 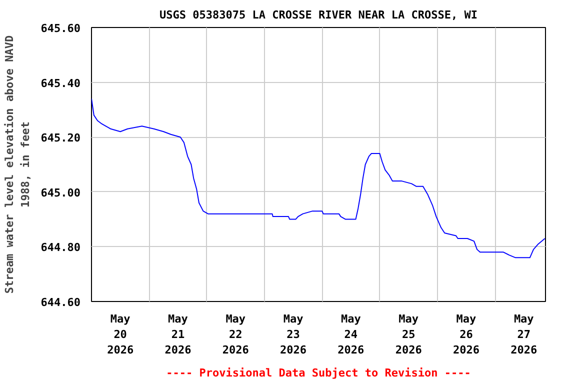 I want to click on x-tick-label: May 20 2026, so click(x=120, y=334).